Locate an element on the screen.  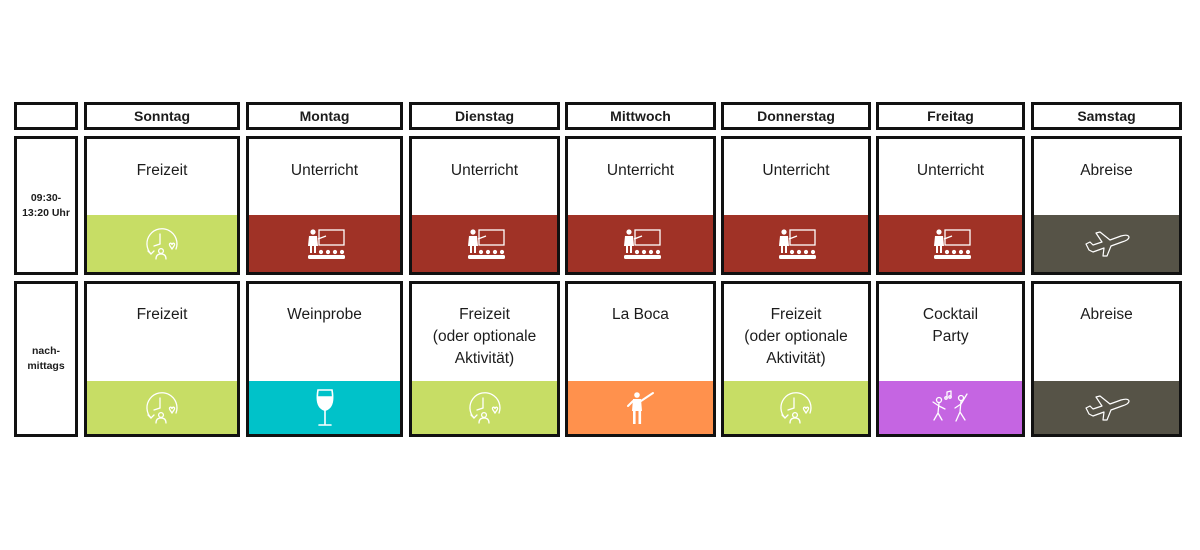
day-header-samstag: Samstag is located at coordinates (1106, 116).